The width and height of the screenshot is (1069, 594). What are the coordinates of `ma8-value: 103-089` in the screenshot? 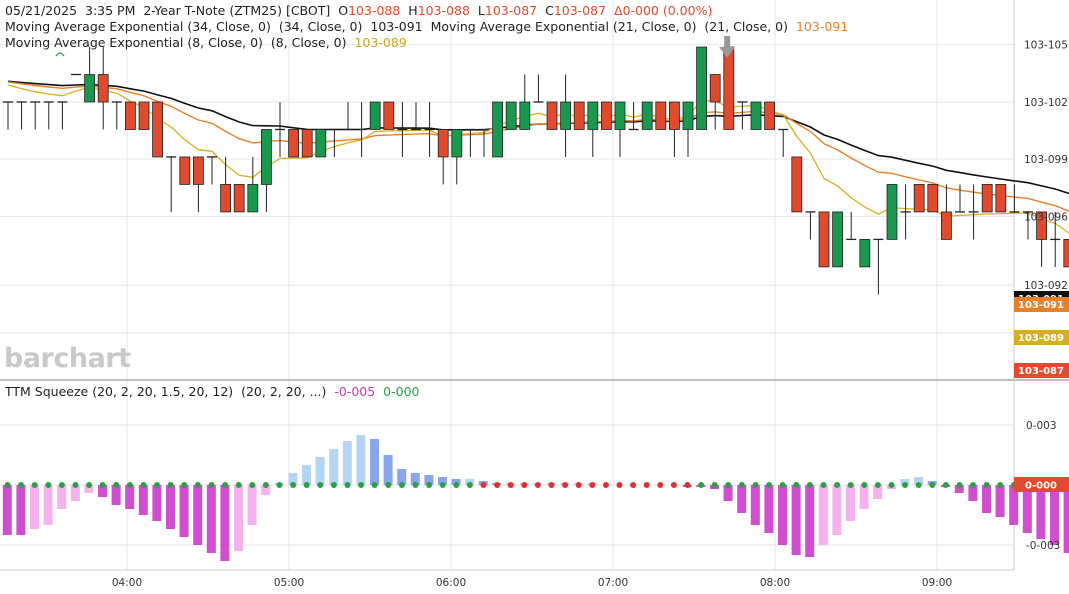 It's located at (380, 42).